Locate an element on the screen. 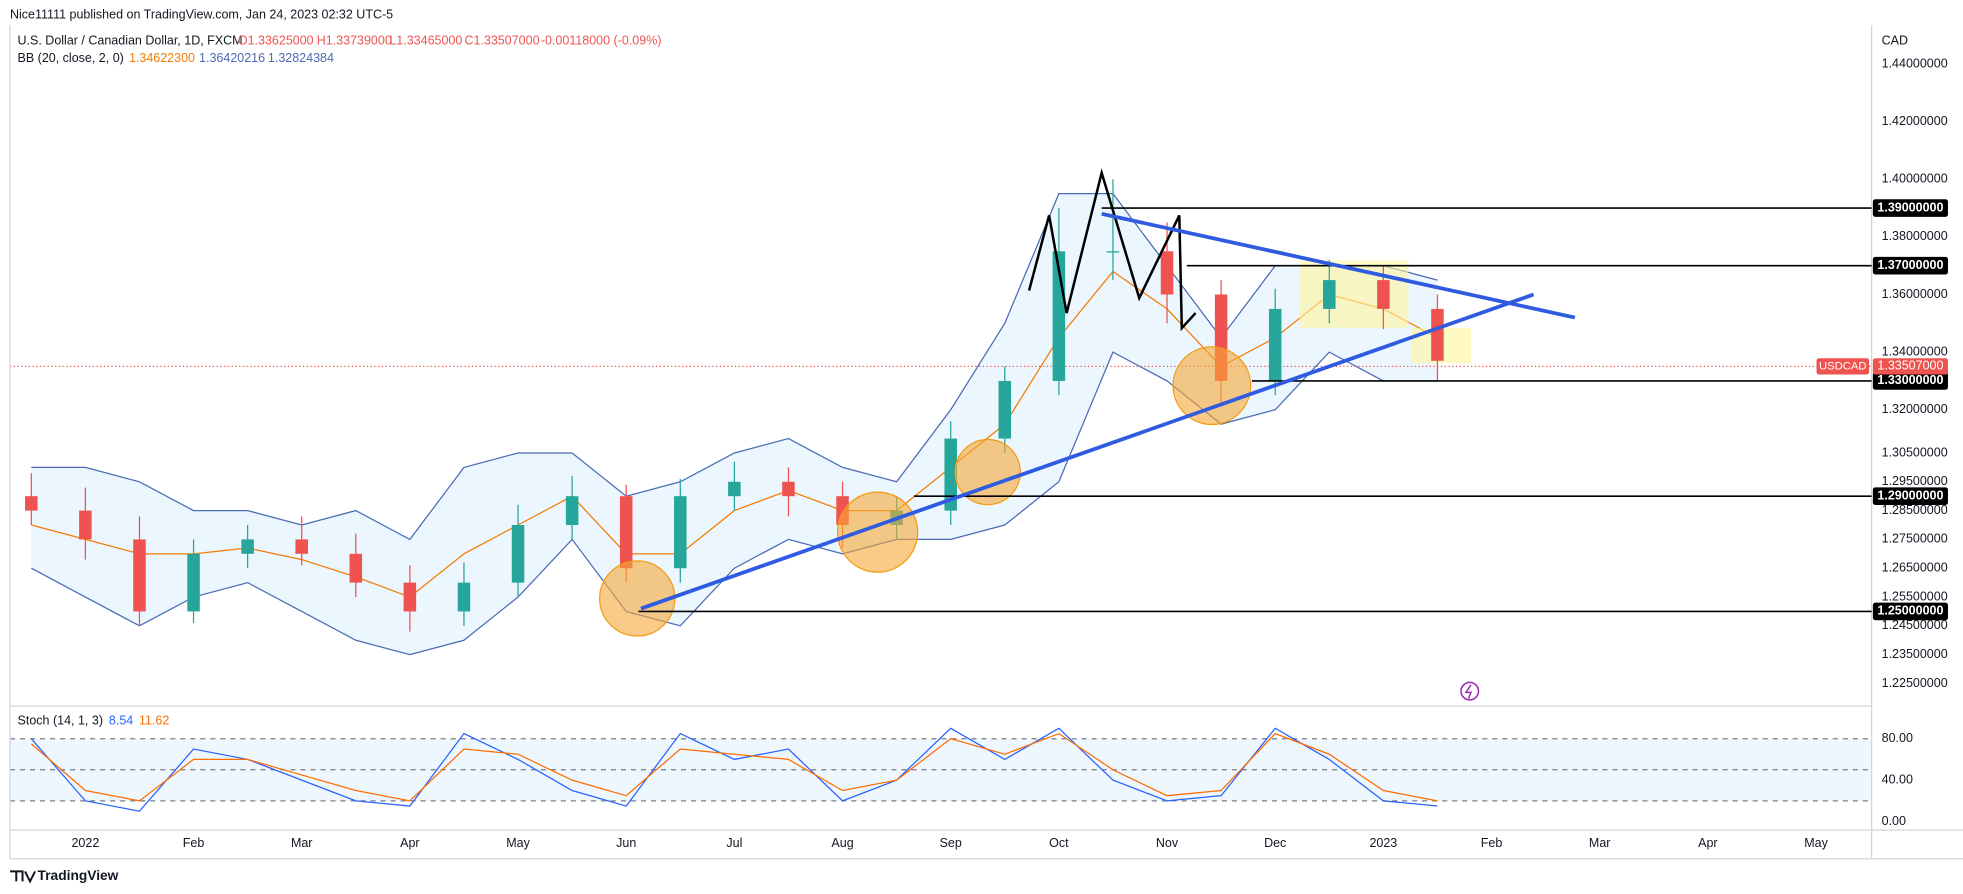 The width and height of the screenshot is (1963, 894). level-label: 1.25000000 is located at coordinates (1910, 611).